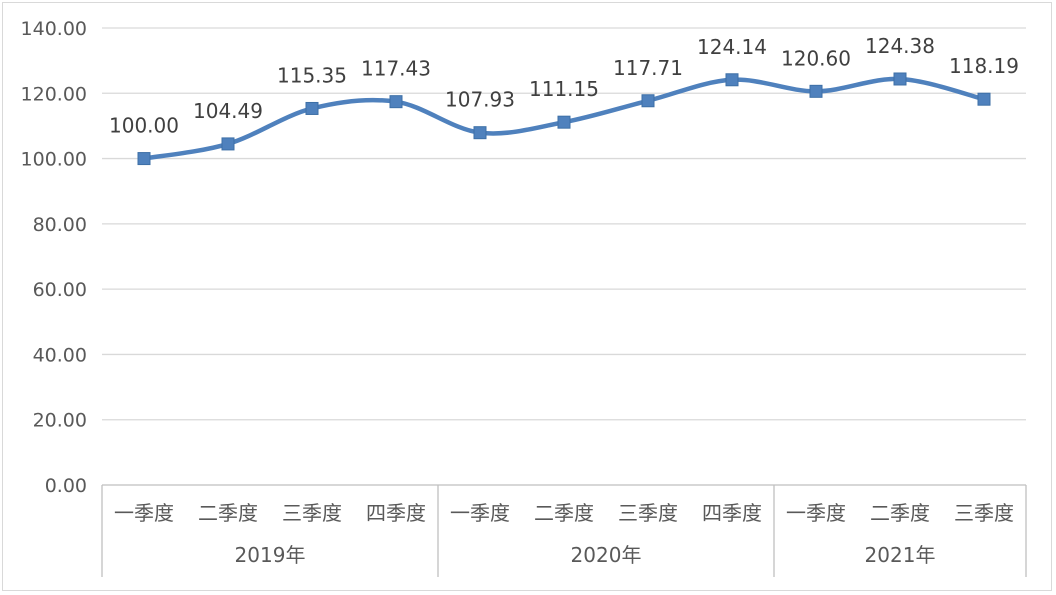  Describe the element at coordinates (648, 68) in the screenshot. I see `data-label: 117.71` at that location.